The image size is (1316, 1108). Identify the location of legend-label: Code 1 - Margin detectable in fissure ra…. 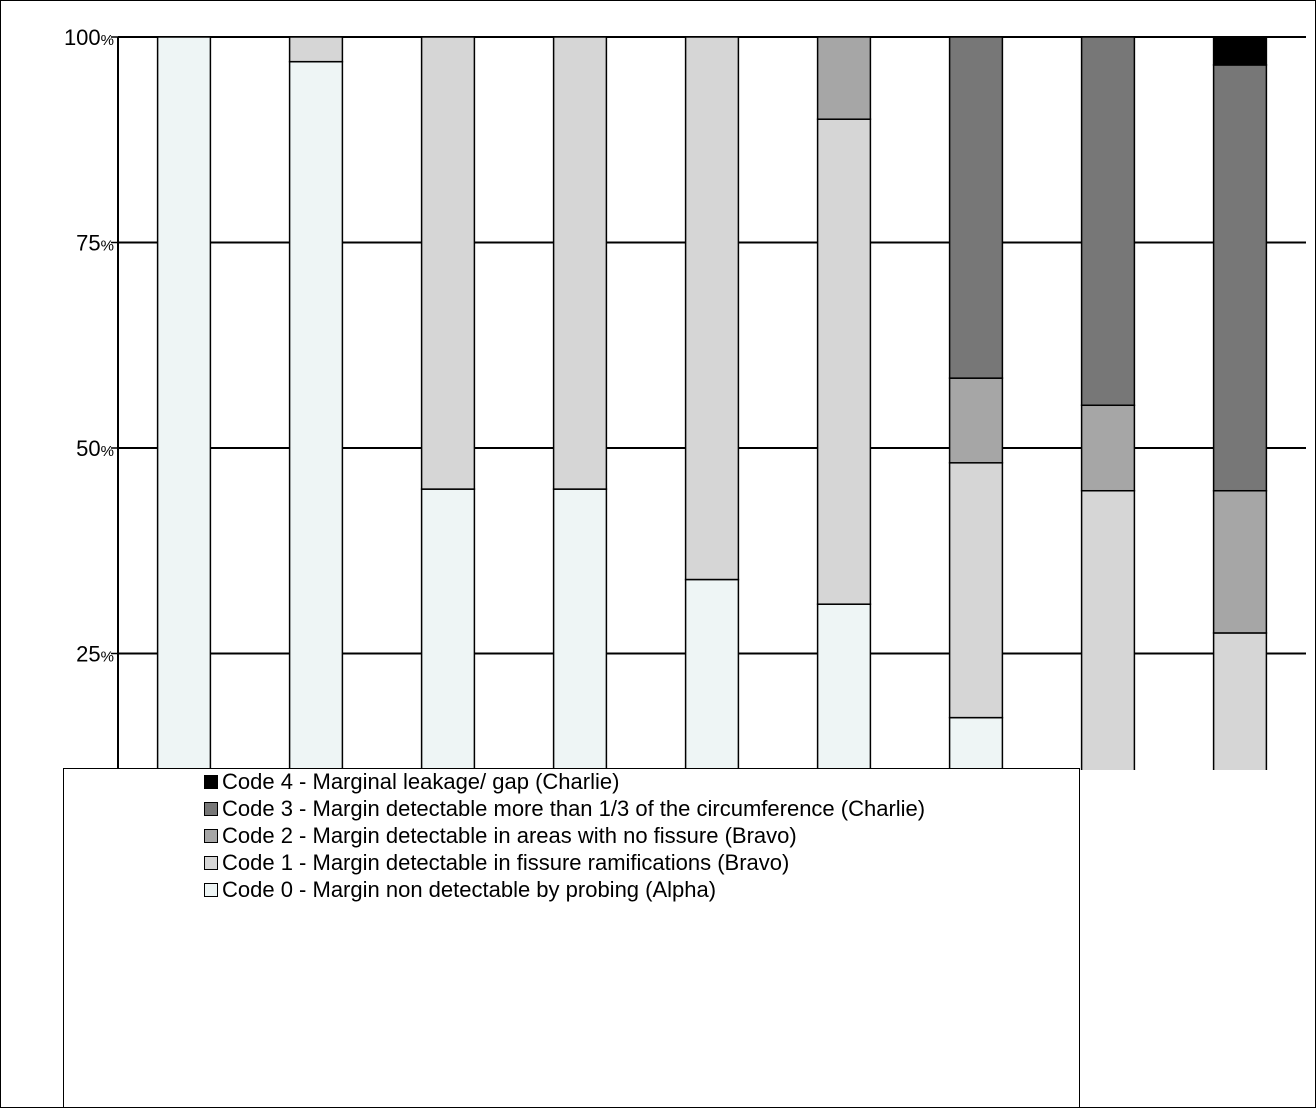
(506, 862).